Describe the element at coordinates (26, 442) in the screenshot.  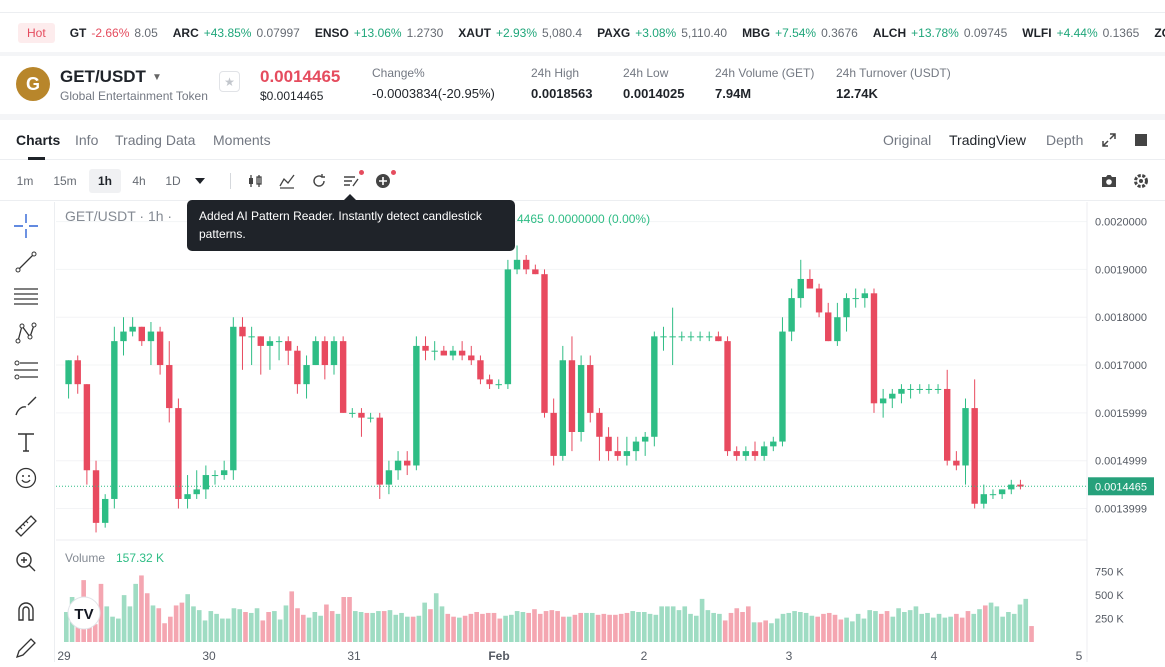
I see `text-tool-icon` at that location.